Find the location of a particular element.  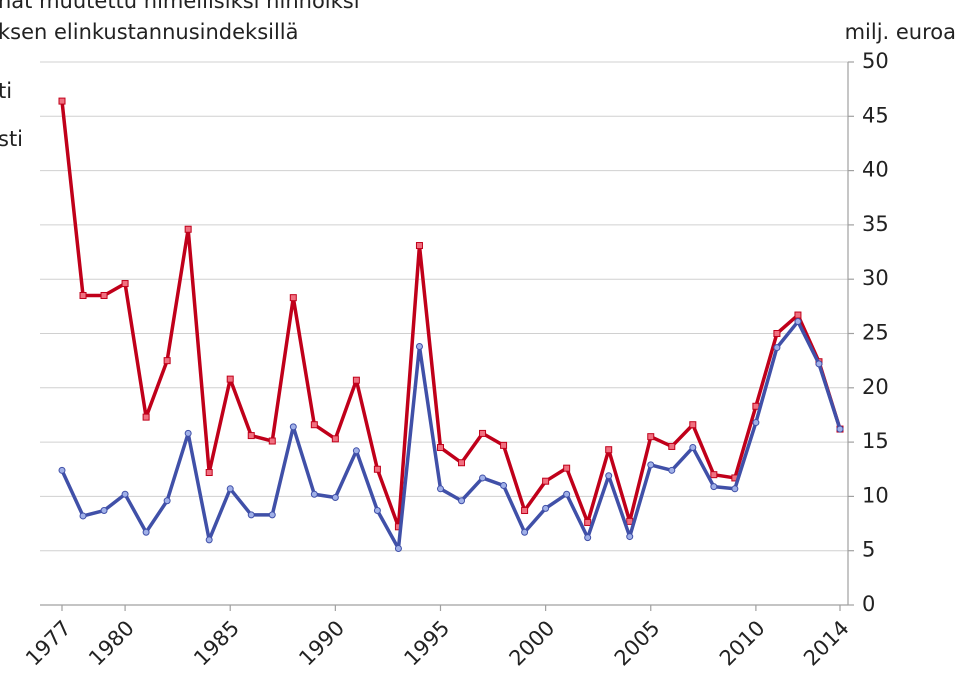

y-tick-label: 10 is located at coordinates (875, 495).